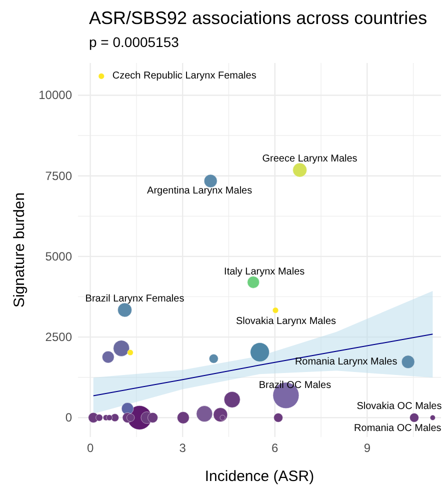  Describe the element at coordinates (258, 18) in the screenshot. I see `chart-title: ASR/SBS92 associations across countries` at that location.